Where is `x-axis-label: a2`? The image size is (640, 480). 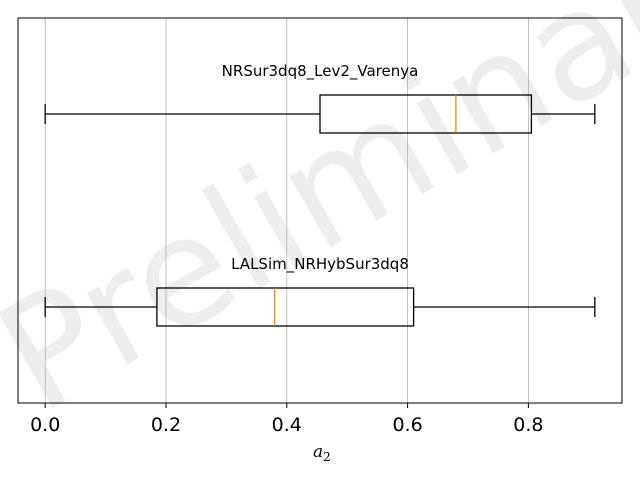
x-axis-label: a2 is located at coordinates (322, 453).